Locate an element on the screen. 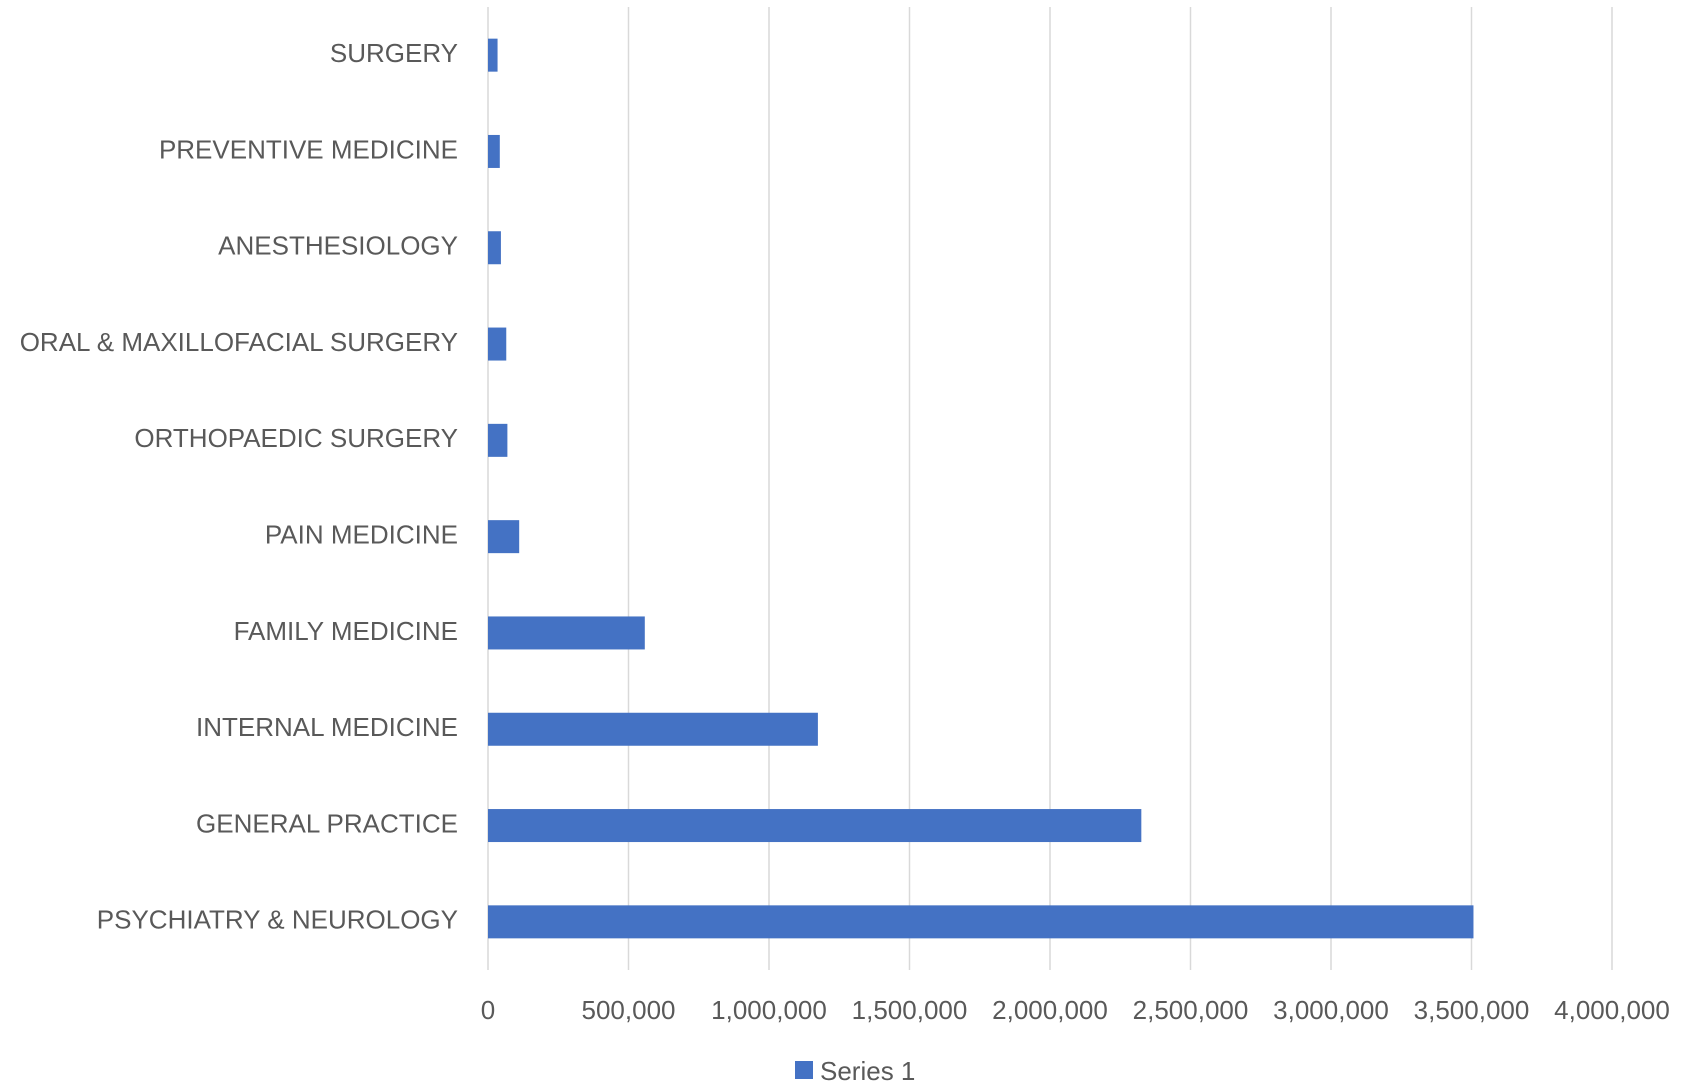 Image resolution: width=1682 pixels, height=1087 pixels. y-tick-label: INTERNAL MEDICINE is located at coordinates (327, 727).